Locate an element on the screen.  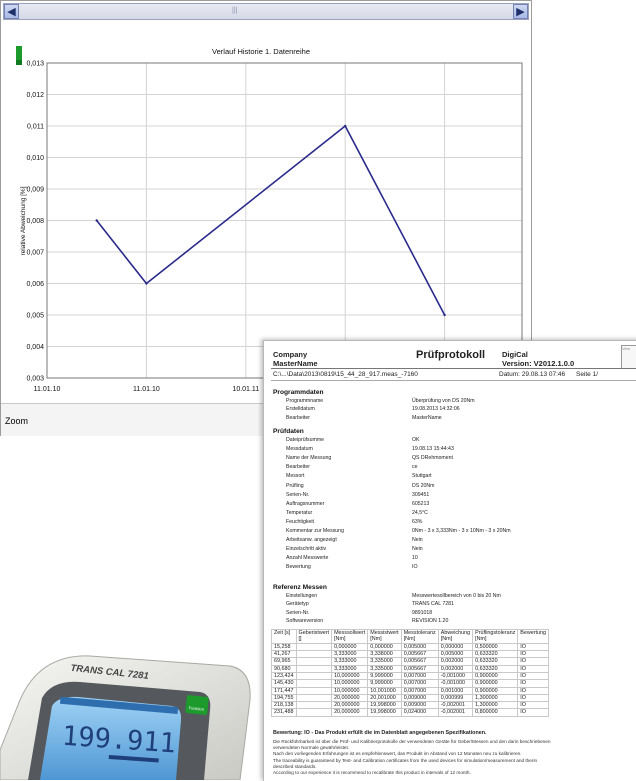
table-header-cell: Bewertung is located at coordinates (533, 636).